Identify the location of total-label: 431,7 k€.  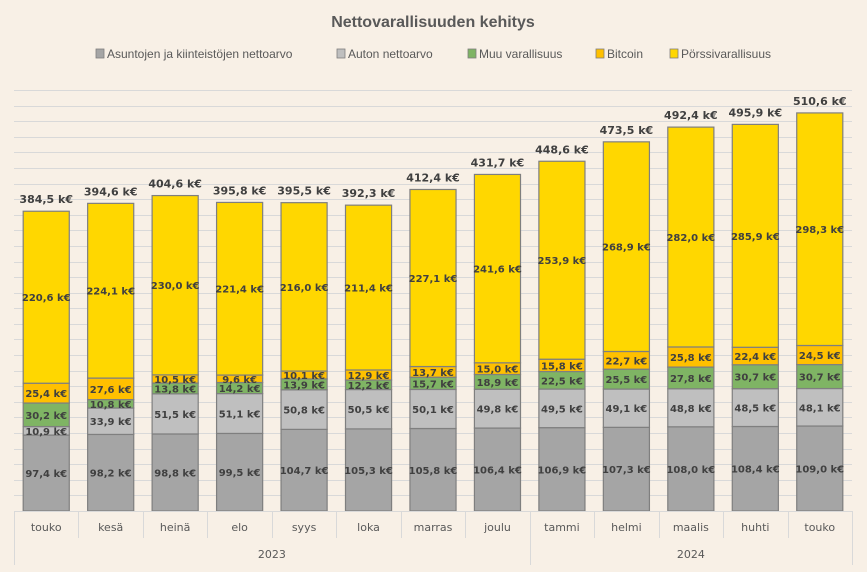
(498, 162).